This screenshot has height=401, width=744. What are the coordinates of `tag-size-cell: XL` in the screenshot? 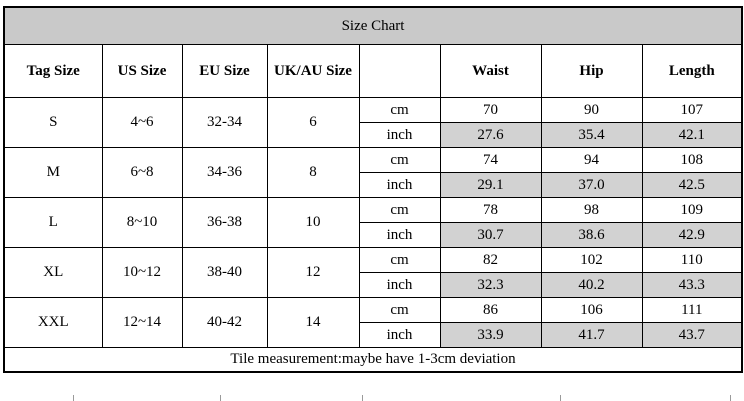 It's located at (53, 272).